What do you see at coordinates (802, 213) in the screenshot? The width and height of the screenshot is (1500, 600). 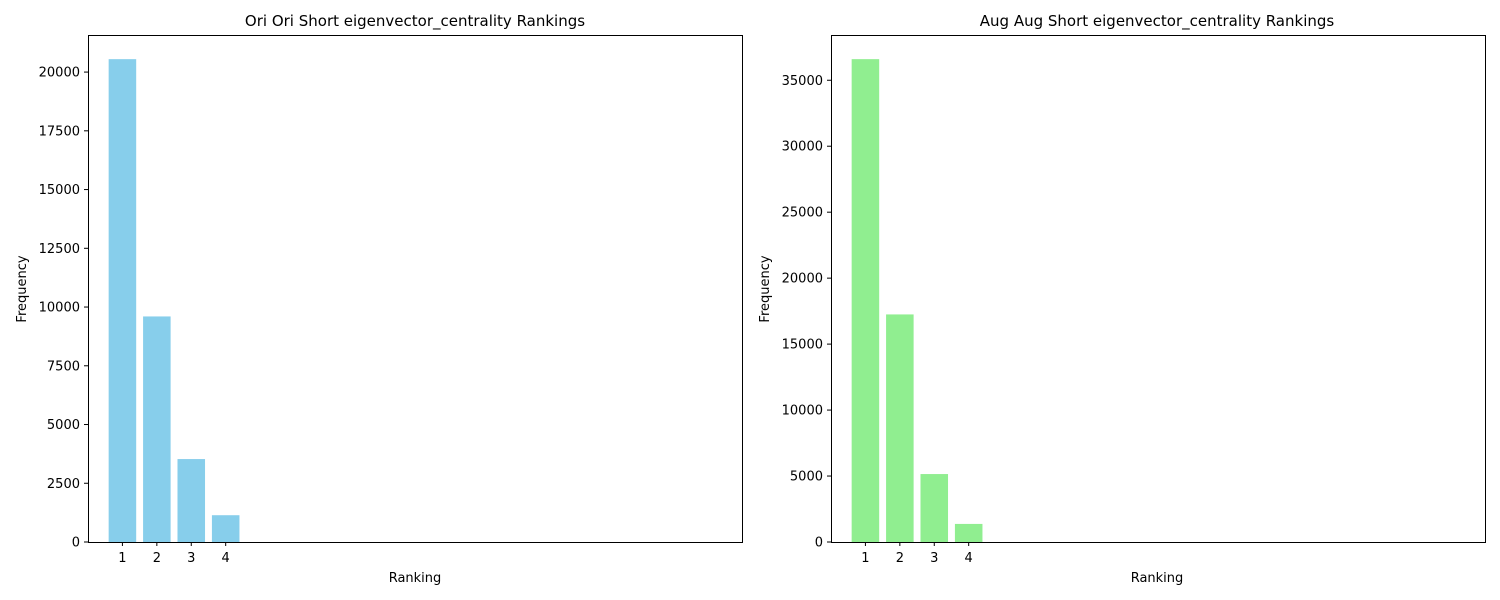 I see `y-tick-label: 25000` at bounding box center [802, 213].